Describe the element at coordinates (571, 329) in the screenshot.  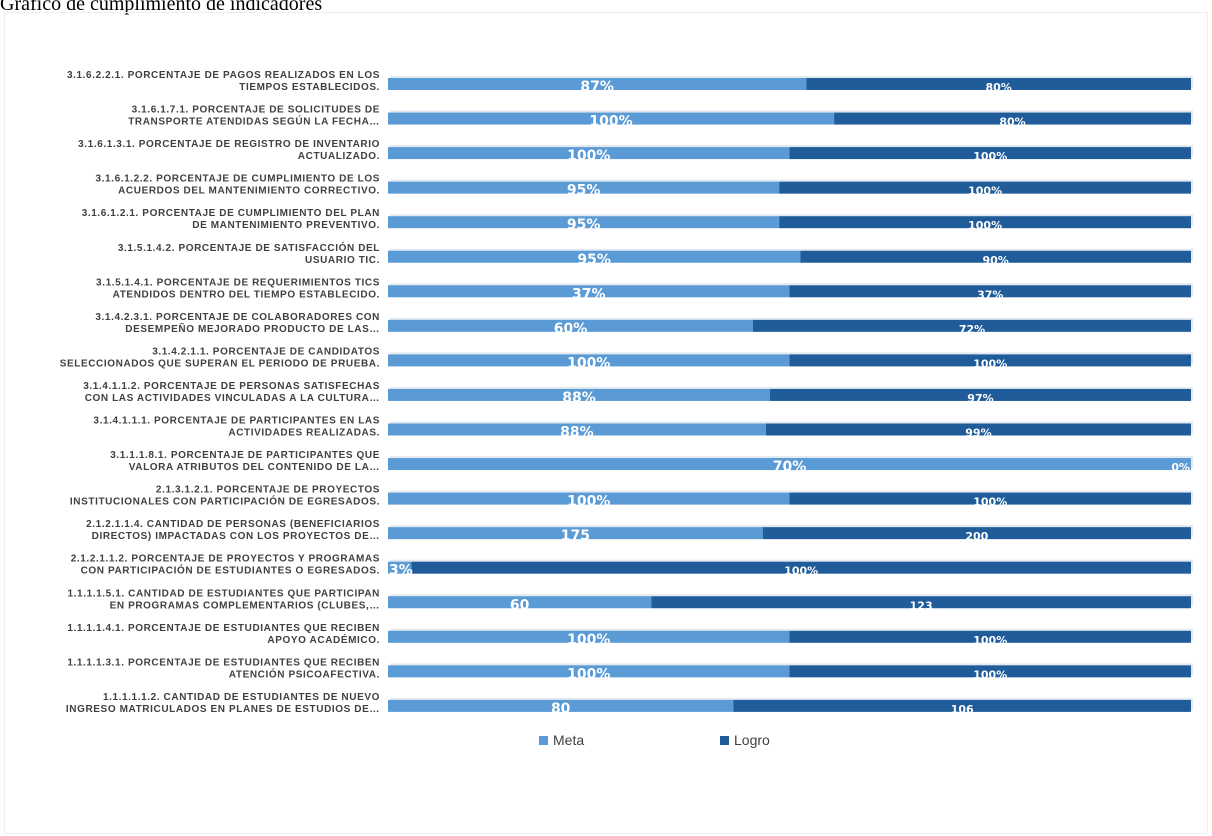
I see `data-label-meta: 60%` at that location.